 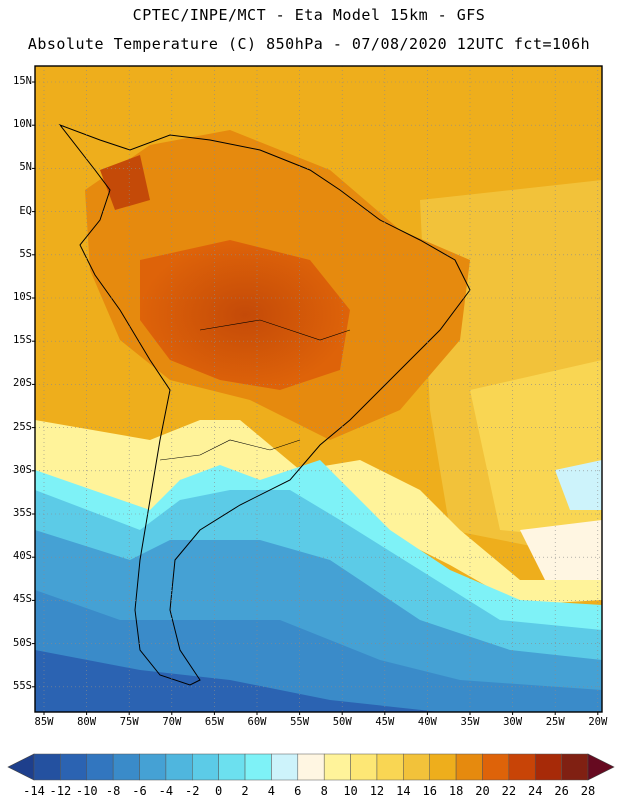 What do you see at coordinates (470, 722) in the screenshot?
I see `lon-label-35w: 35W` at bounding box center [470, 722].